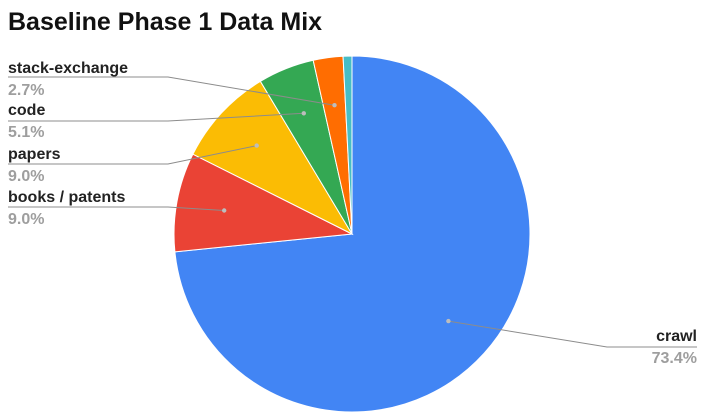 This screenshot has height=419, width=705. I want to click on leader-line-stack-exchange, so click(171, 91).